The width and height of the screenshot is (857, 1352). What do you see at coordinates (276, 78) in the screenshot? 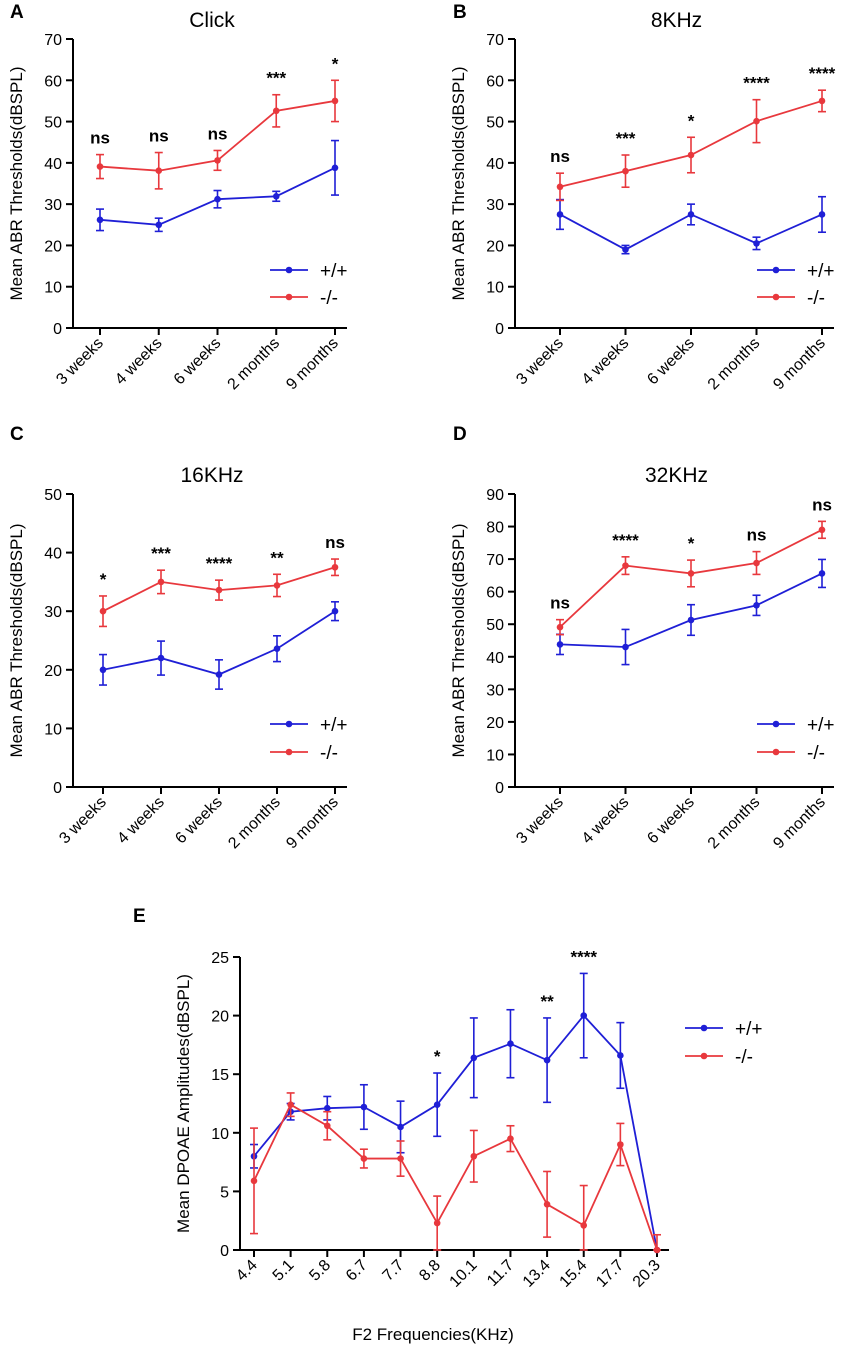
I see `significance-label: ***` at bounding box center [276, 78].